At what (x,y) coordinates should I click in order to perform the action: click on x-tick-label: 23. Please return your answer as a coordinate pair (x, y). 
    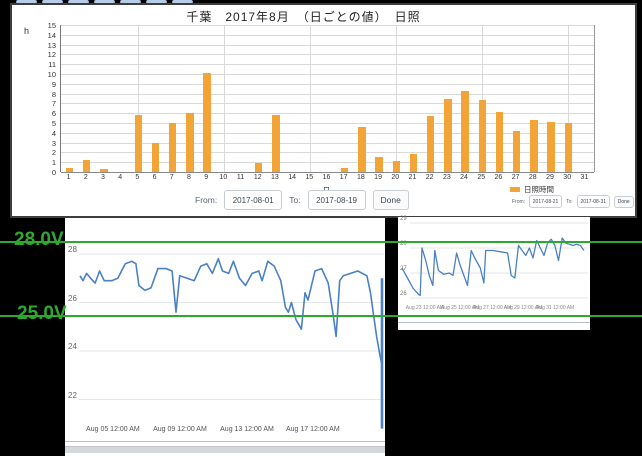
    Looking at the image, I should click on (446, 177).